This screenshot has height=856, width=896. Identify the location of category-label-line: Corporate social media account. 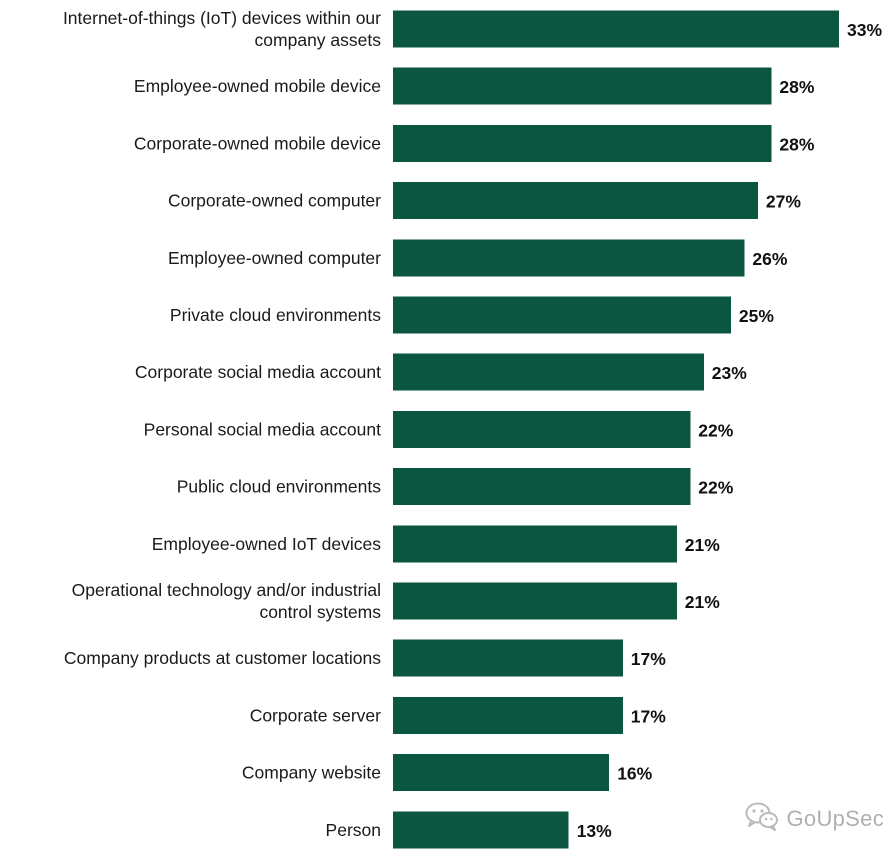
(258, 372).